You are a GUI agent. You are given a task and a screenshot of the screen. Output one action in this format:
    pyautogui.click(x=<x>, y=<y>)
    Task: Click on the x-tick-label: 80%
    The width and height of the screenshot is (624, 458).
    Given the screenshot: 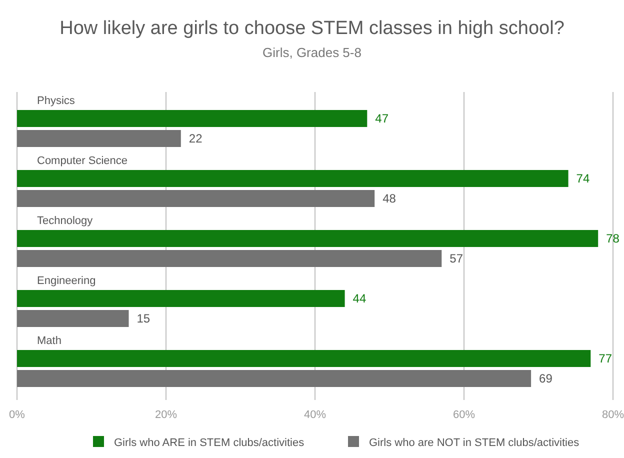 What is the action you would take?
    pyautogui.click(x=613, y=415)
    